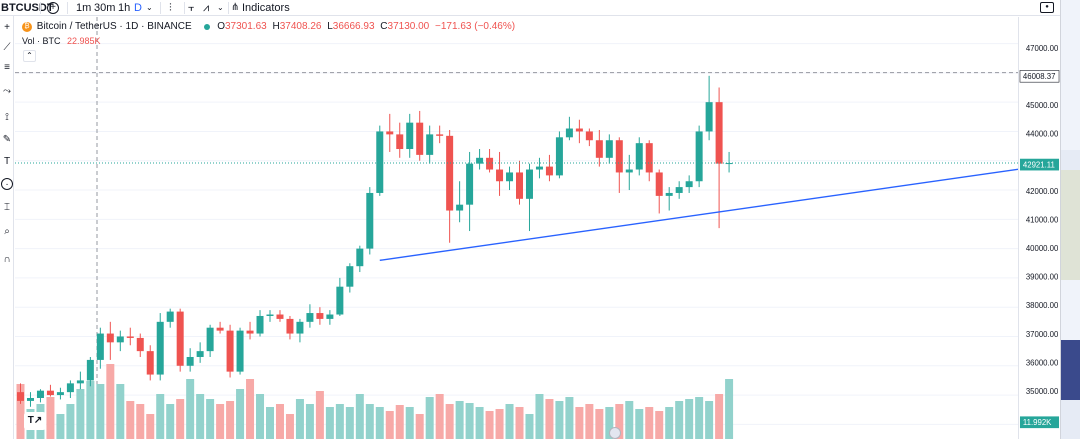  I want to click on zoom-icon: ⌕, so click(7, 231).